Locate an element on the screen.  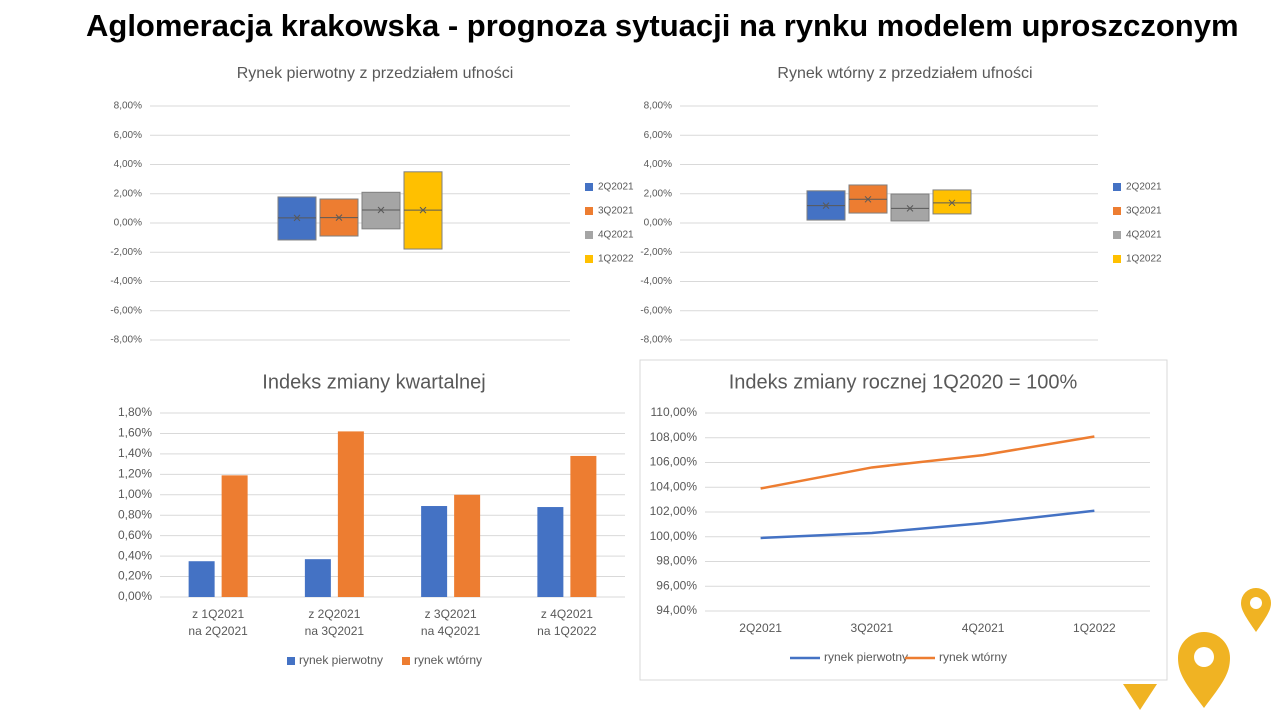
y-tick-label: 100,00% is located at coordinates (674, 536).